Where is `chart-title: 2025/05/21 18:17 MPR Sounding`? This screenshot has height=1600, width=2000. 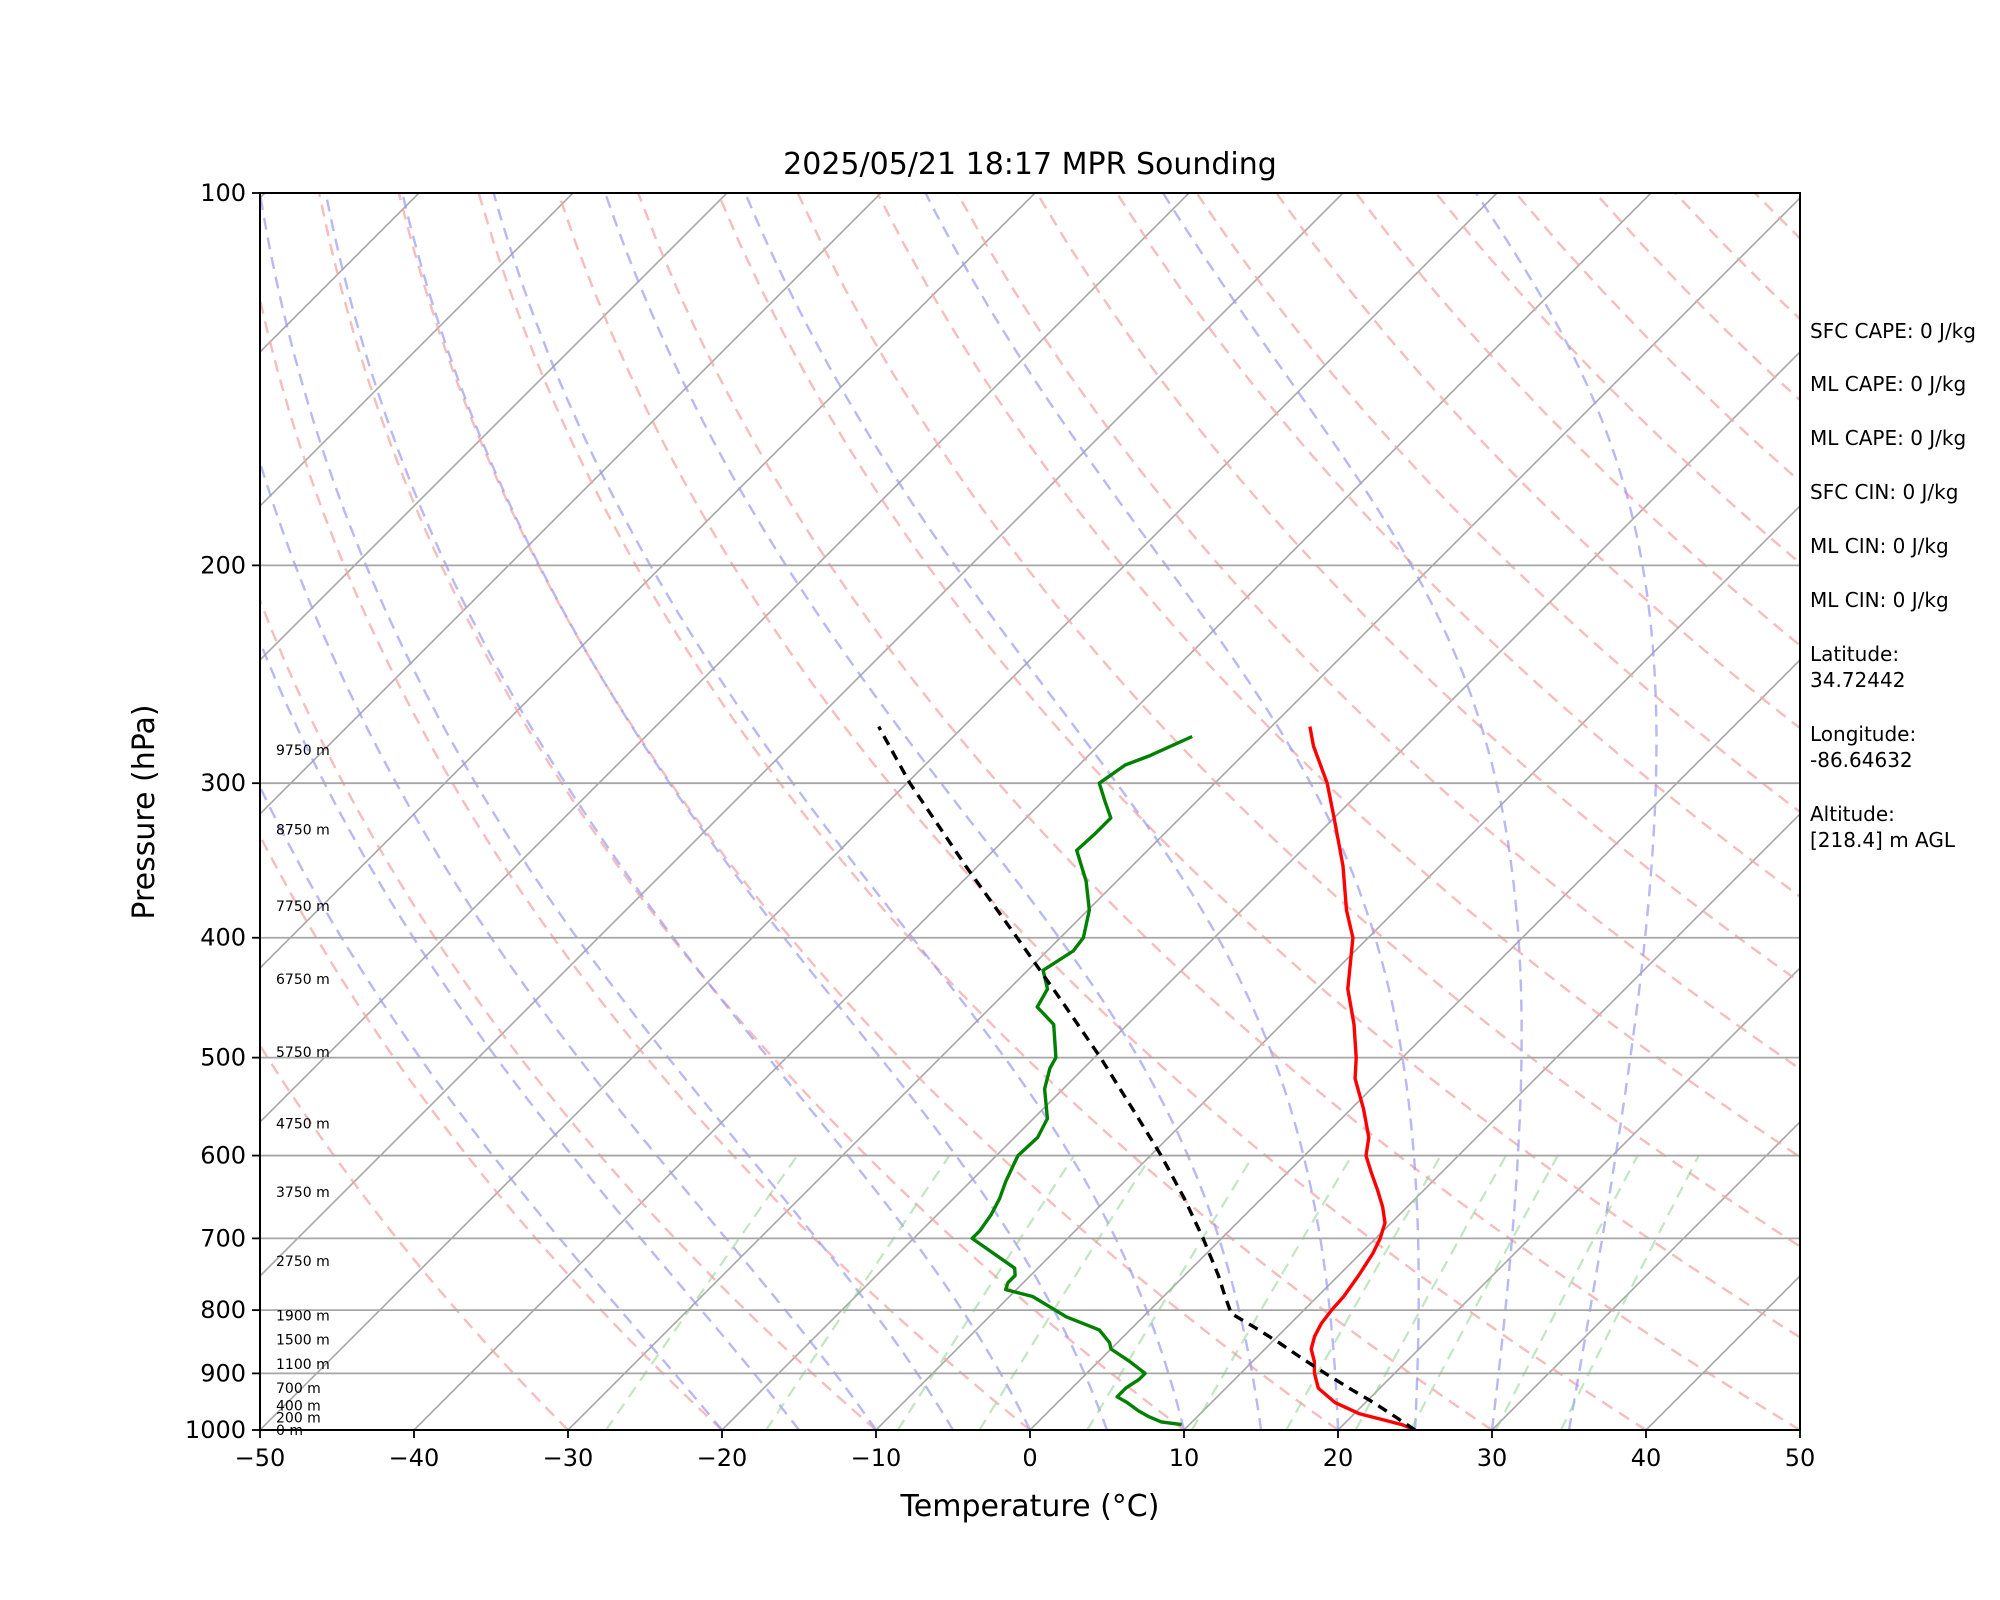 chart-title: 2025/05/21 18:17 MPR Sounding is located at coordinates (1030, 164).